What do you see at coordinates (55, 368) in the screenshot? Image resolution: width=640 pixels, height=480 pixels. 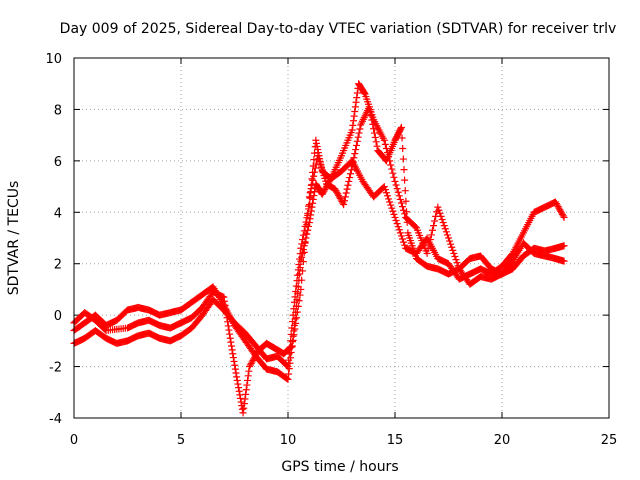 I see `y-tick-label: -2` at bounding box center [55, 368].